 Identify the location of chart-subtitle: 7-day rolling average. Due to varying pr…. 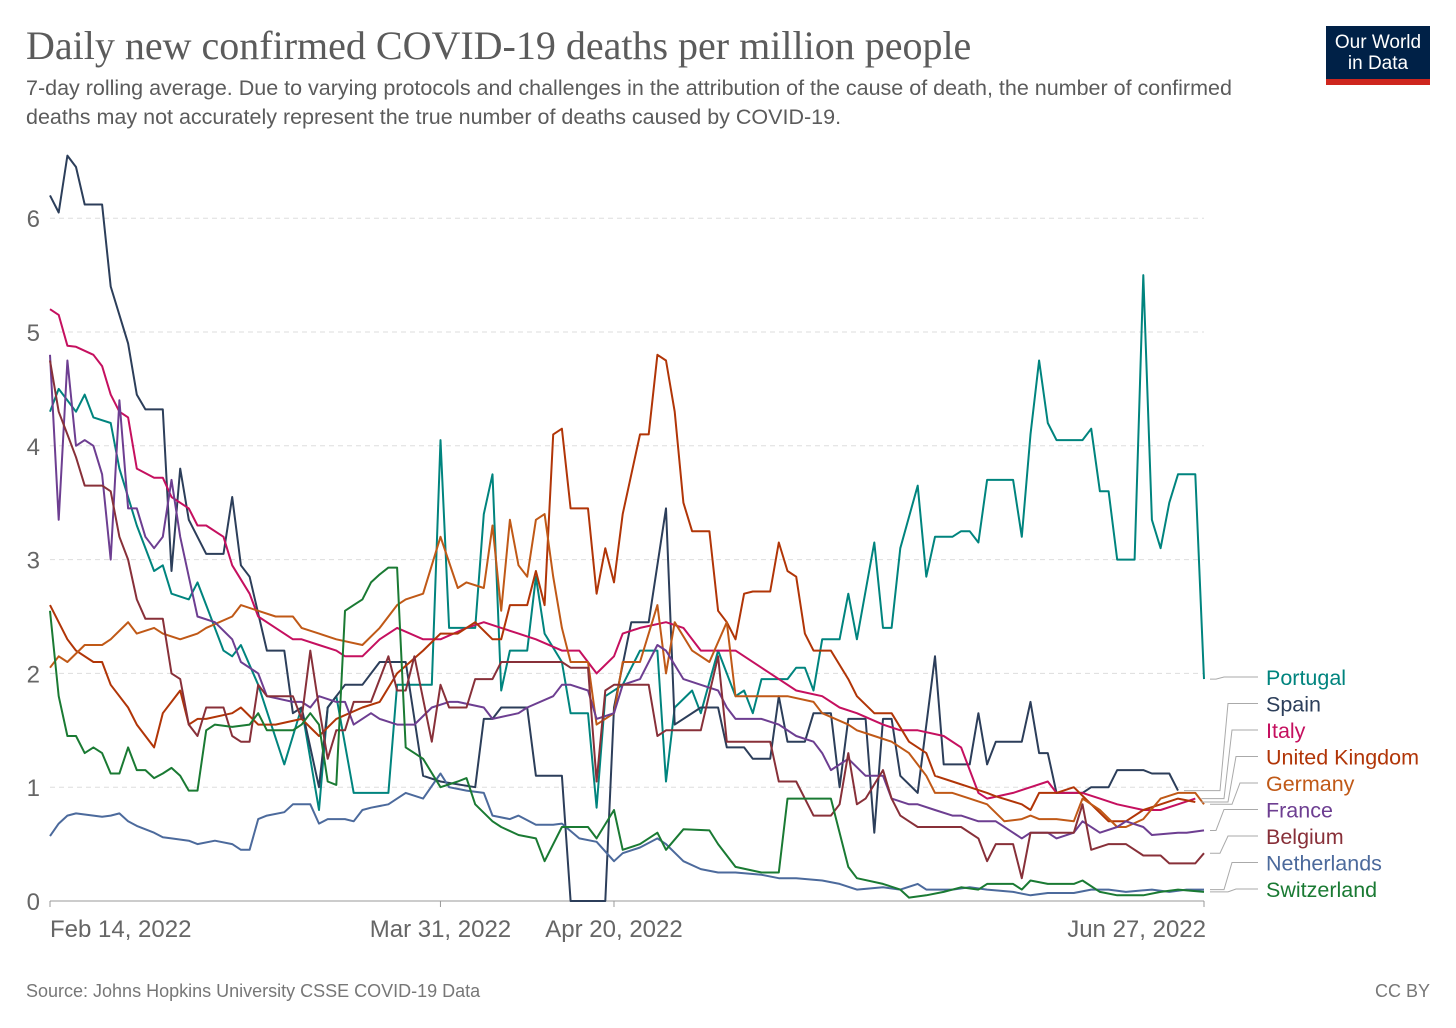
(629, 102).